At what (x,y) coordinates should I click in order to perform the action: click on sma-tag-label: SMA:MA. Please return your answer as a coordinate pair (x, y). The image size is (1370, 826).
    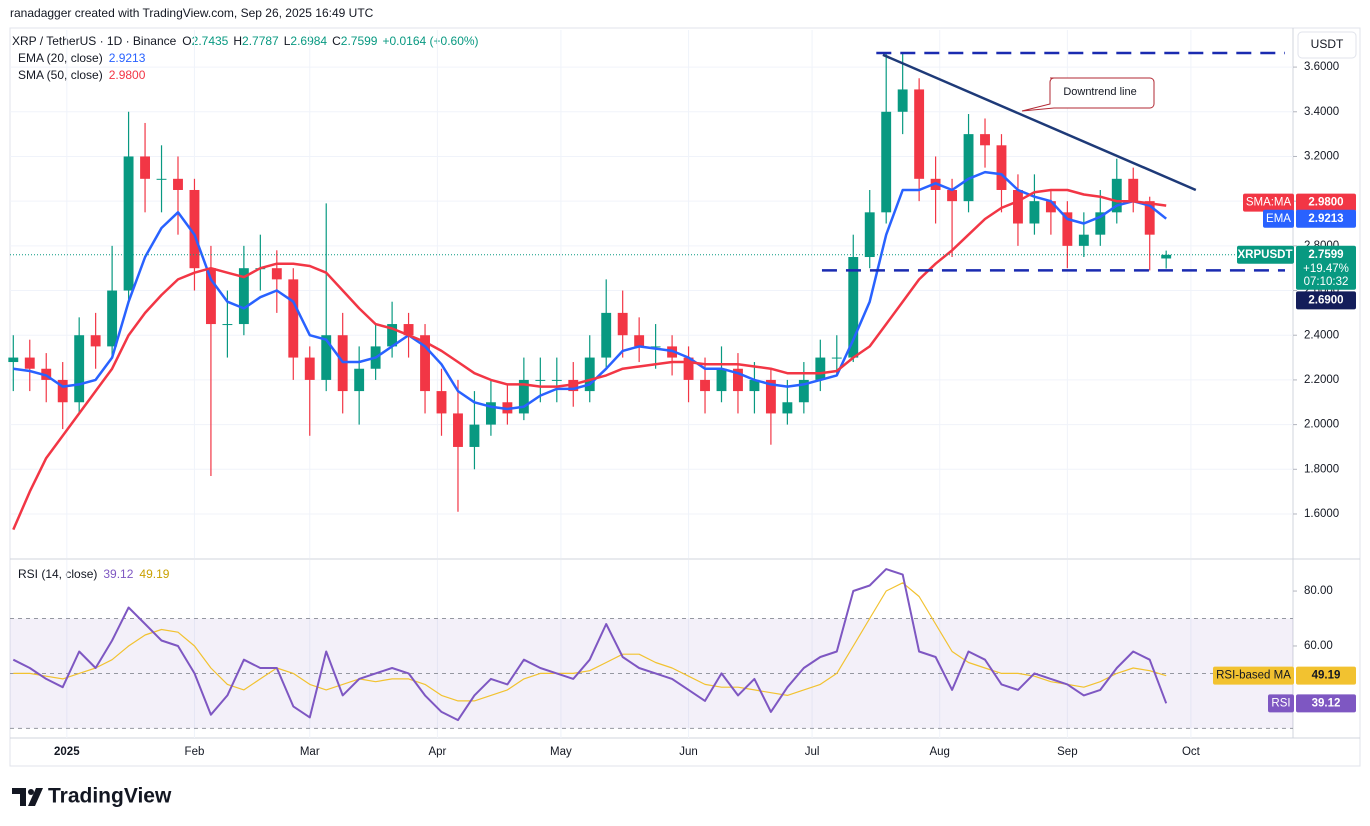
    Looking at the image, I should click on (1269, 203).